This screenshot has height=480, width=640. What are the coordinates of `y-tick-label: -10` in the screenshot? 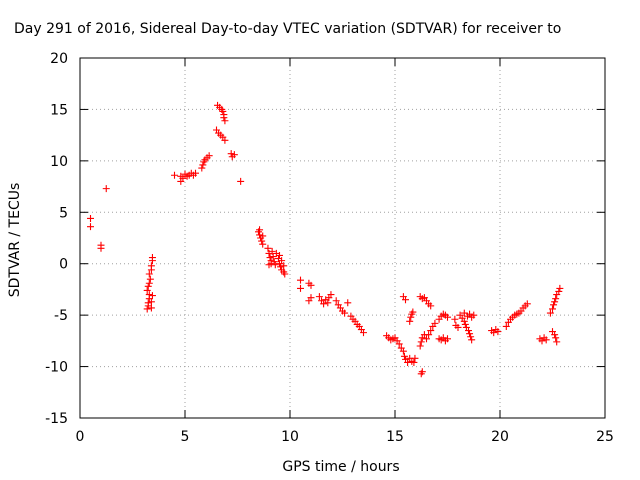 It's located at (56, 368).